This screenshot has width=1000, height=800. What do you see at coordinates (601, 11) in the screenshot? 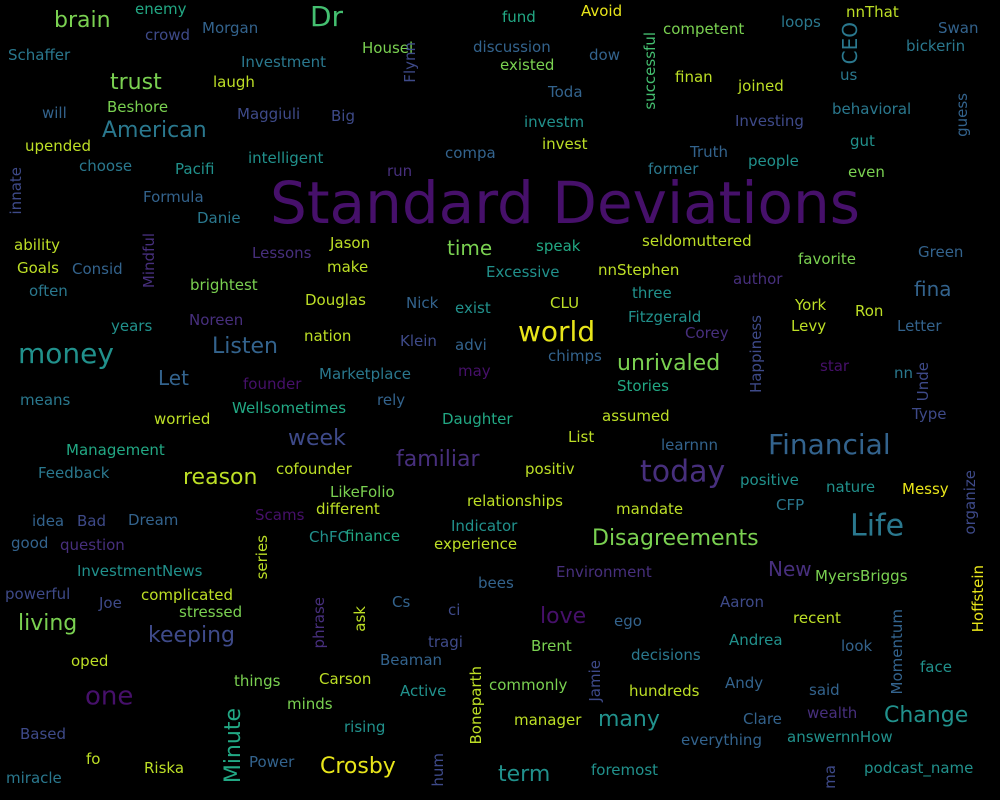
I see `cloud-word: Avoid` at bounding box center [601, 11].